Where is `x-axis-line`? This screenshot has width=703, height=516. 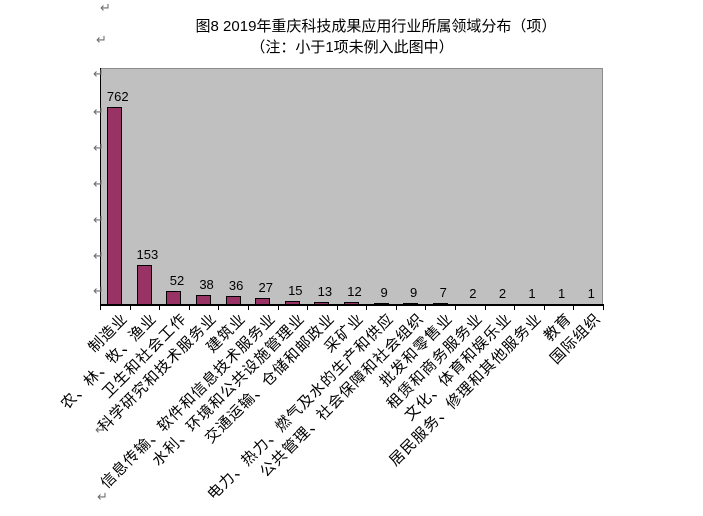
x-axis-line is located at coordinates (352, 305).